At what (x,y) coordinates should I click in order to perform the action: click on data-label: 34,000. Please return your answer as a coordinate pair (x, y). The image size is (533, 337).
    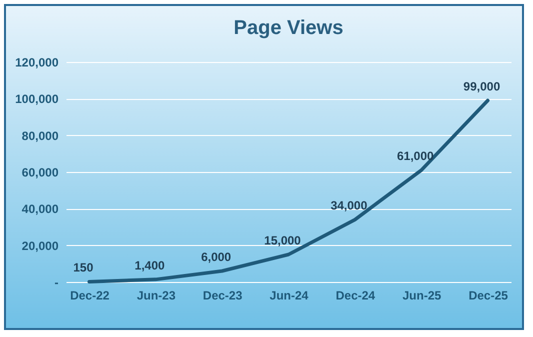
    Looking at the image, I should click on (349, 205).